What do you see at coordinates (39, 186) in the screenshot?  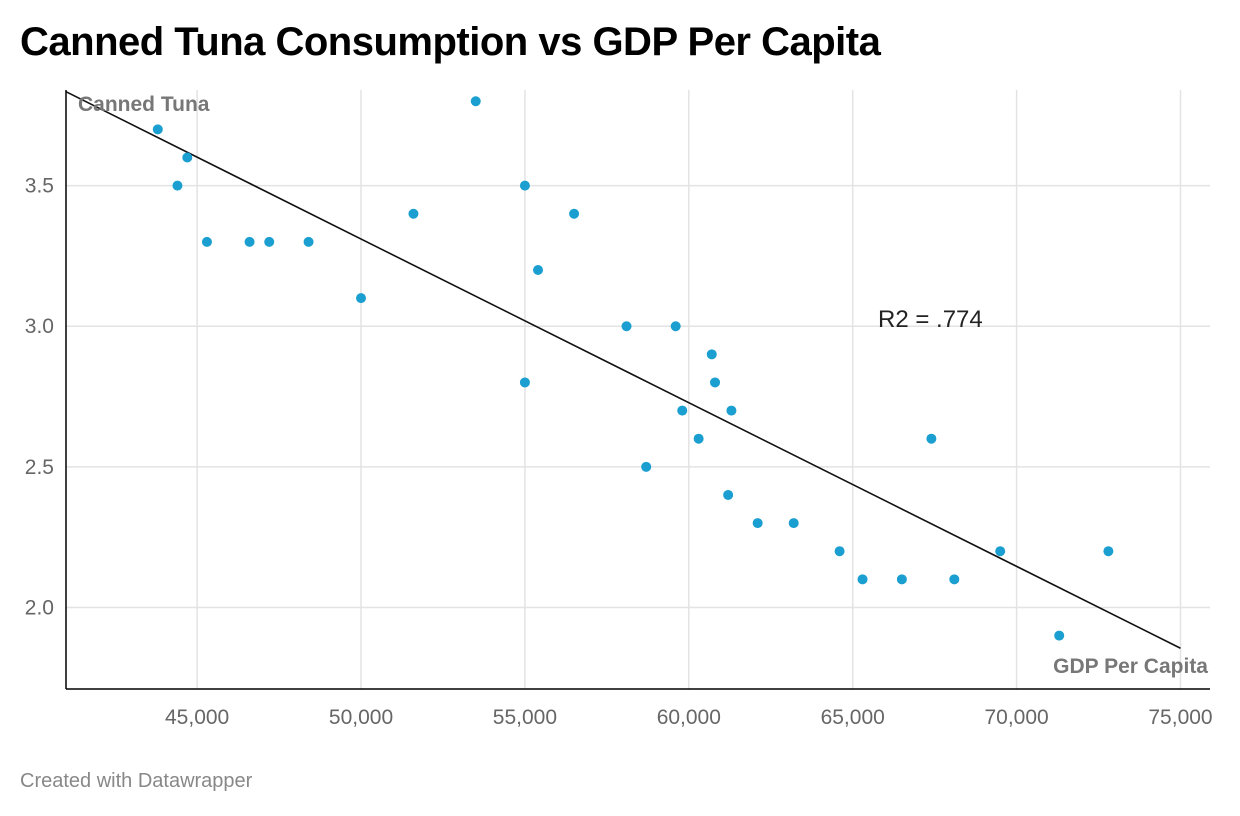 I see `y-tick-label: 3.5` at bounding box center [39, 186].